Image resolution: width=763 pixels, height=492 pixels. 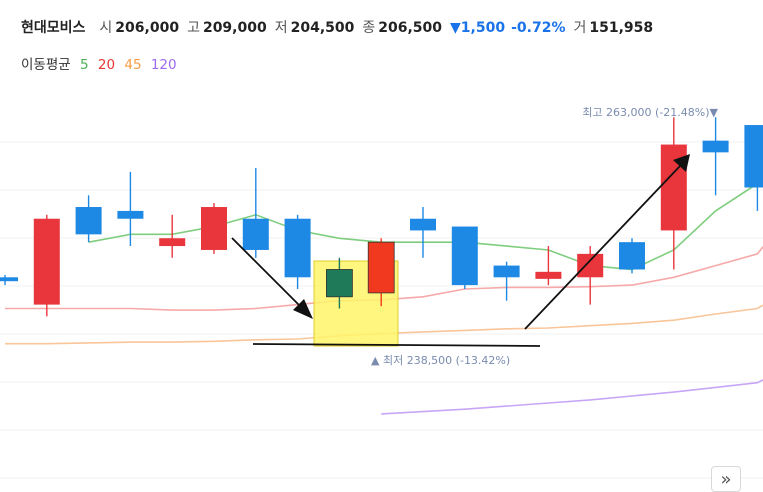 I want to click on ma-legend: 이동평균 5 20 45 120, so click(x=99, y=63).